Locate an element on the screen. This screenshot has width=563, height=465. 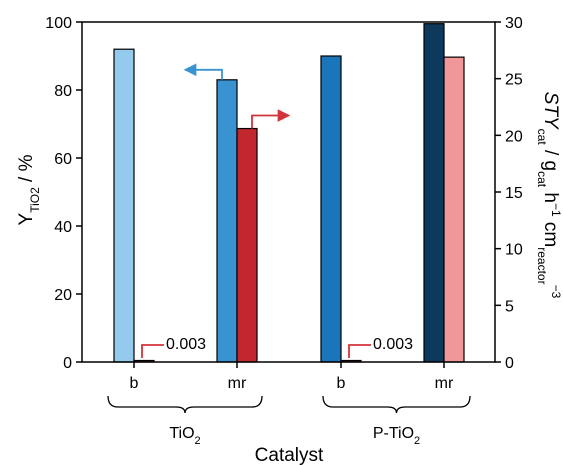
left-tick-label: 80 is located at coordinates (63, 91).